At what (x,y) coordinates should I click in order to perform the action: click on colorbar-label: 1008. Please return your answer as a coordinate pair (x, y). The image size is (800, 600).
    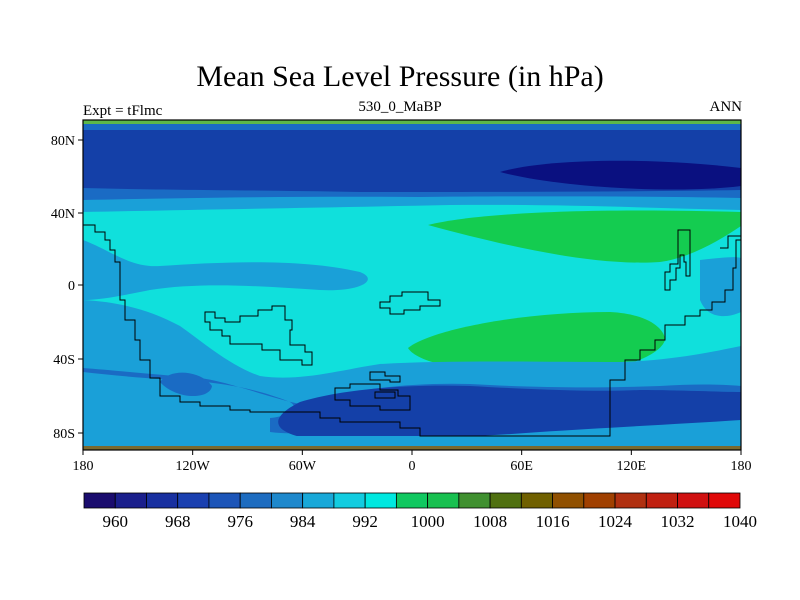
    Looking at the image, I should click on (490, 521).